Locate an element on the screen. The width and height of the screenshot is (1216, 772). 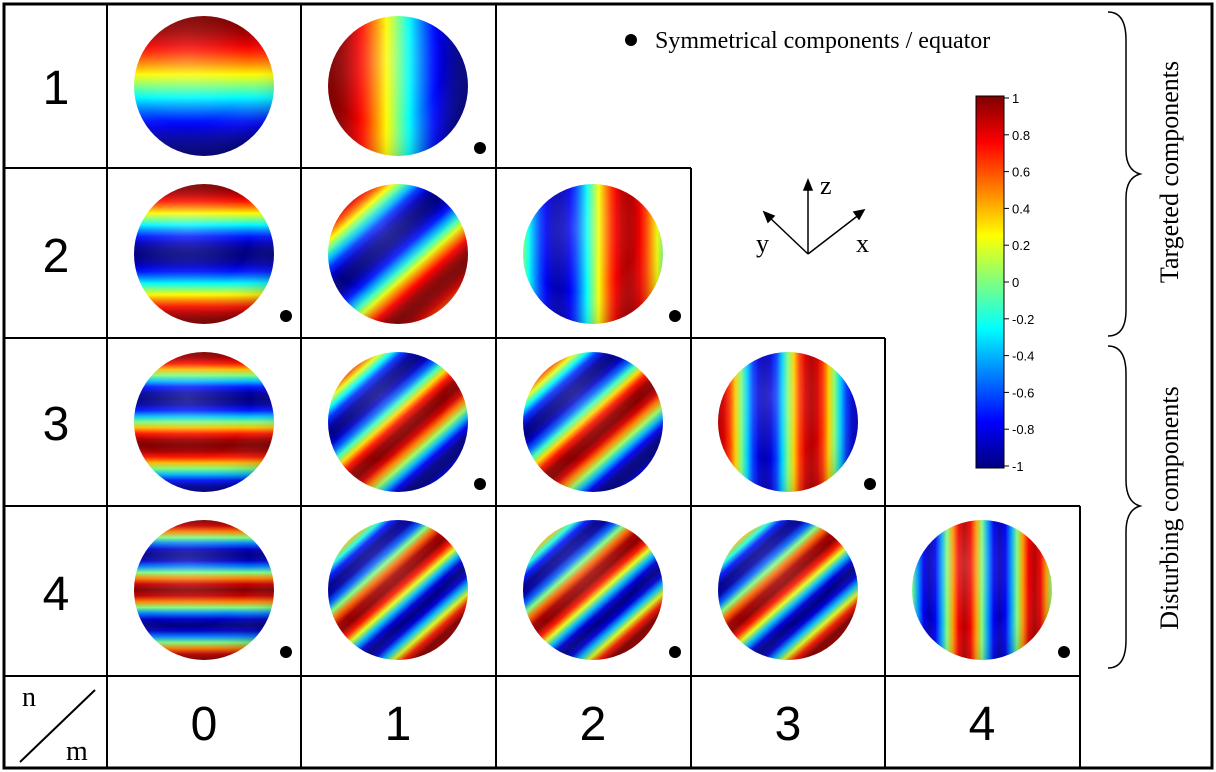
col-label-3: 3 is located at coordinates (788, 724).